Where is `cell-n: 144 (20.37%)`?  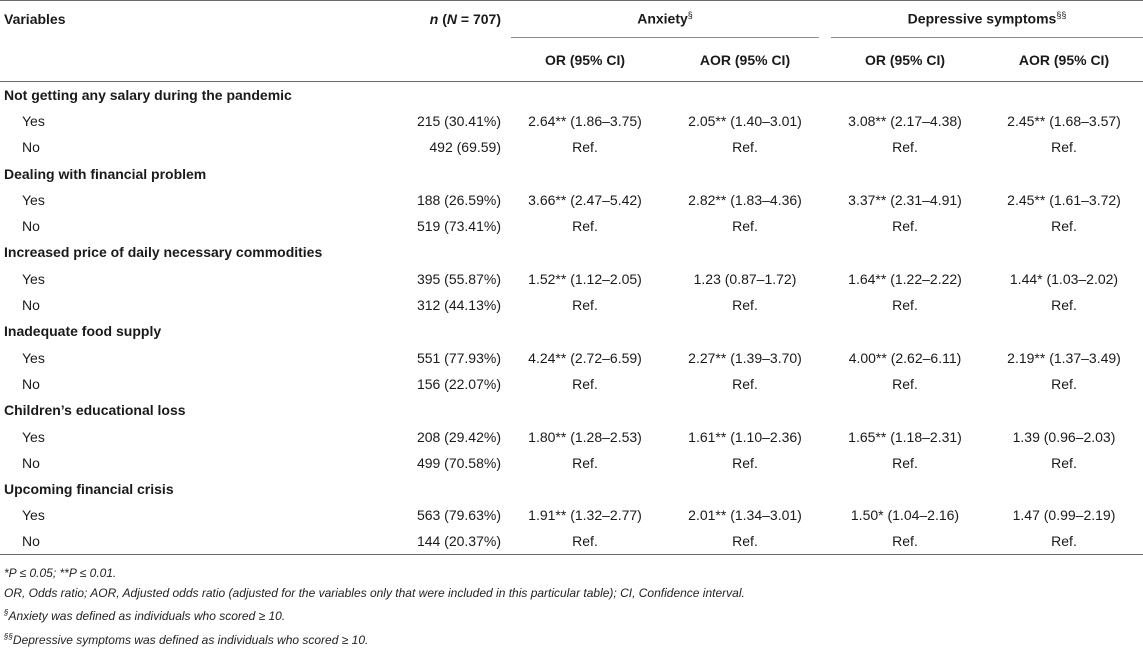 cell-n: 144 (20.37%) is located at coordinates (458, 541).